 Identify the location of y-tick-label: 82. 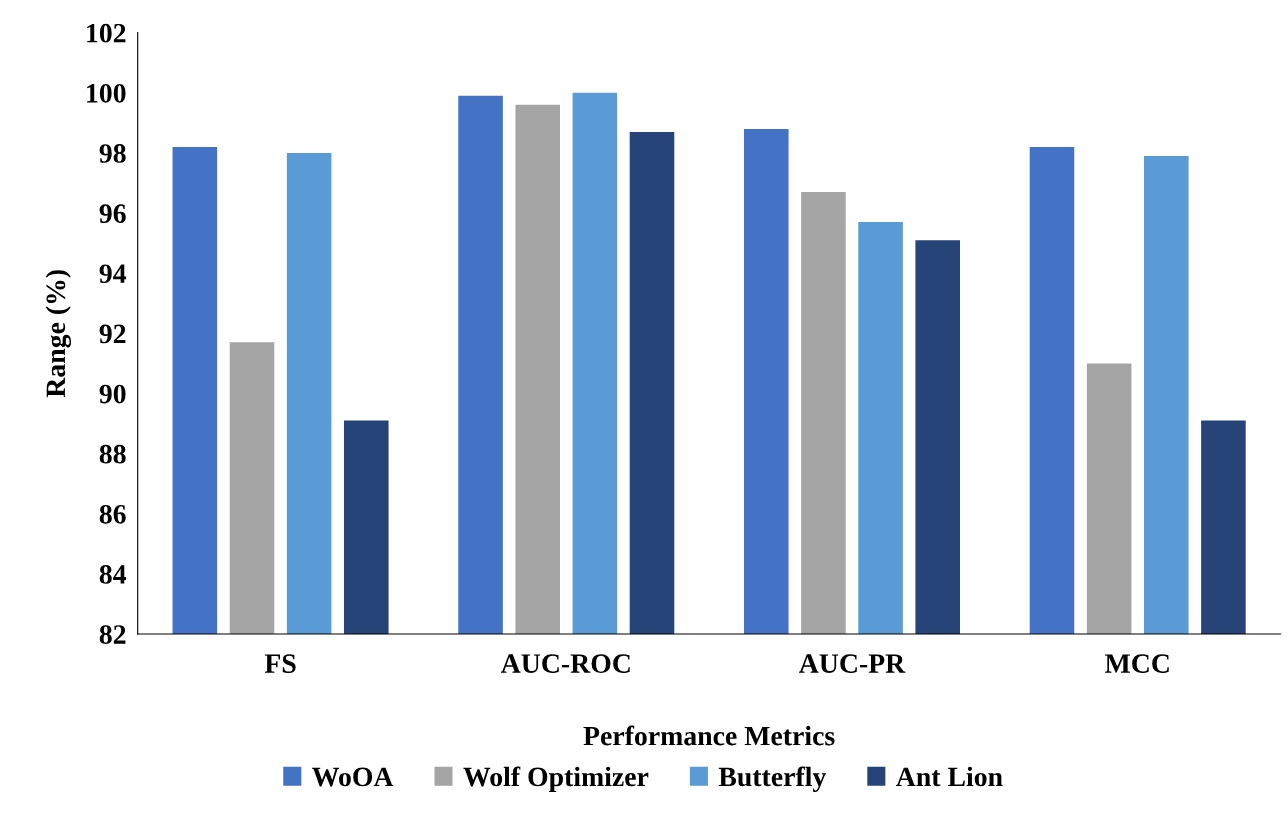
(112, 634).